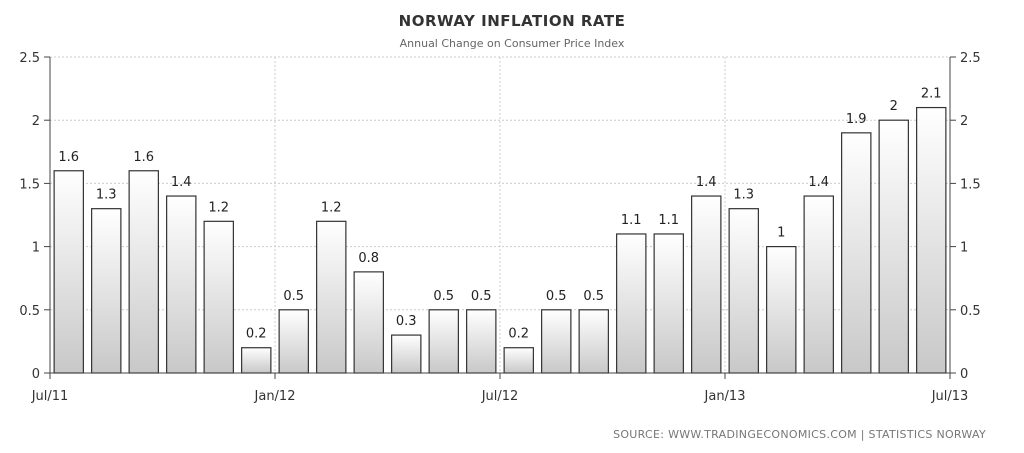  Describe the element at coordinates (29, 184) in the screenshot. I see `y-tick-label-left: 1.5` at that location.